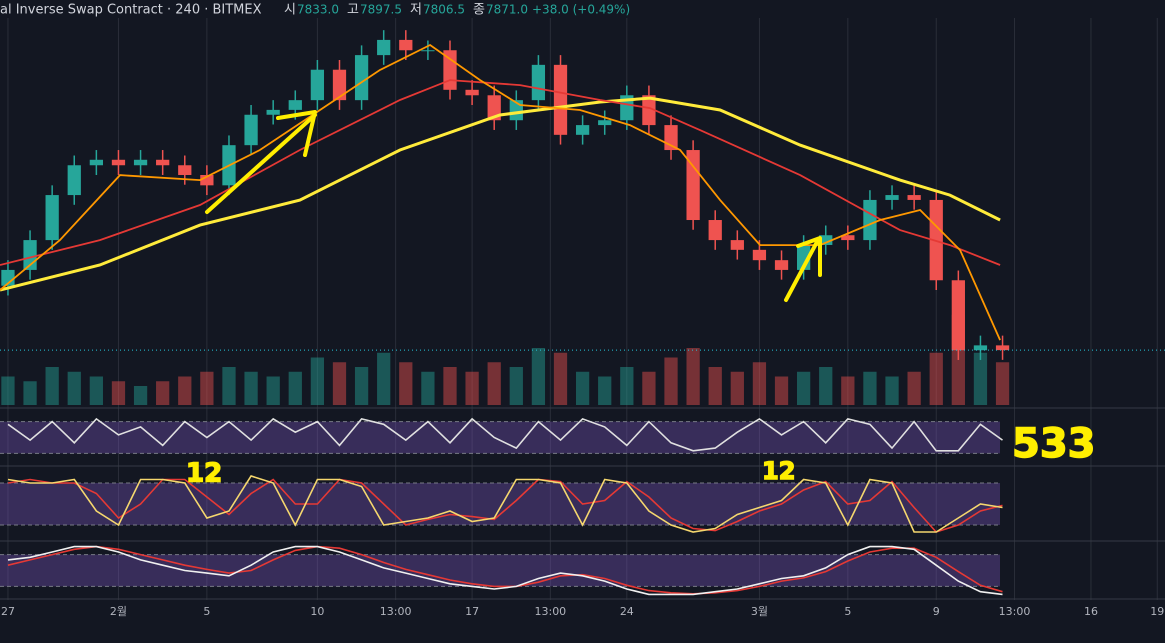  I want to click on x-tick-label: 10, so click(317, 611).